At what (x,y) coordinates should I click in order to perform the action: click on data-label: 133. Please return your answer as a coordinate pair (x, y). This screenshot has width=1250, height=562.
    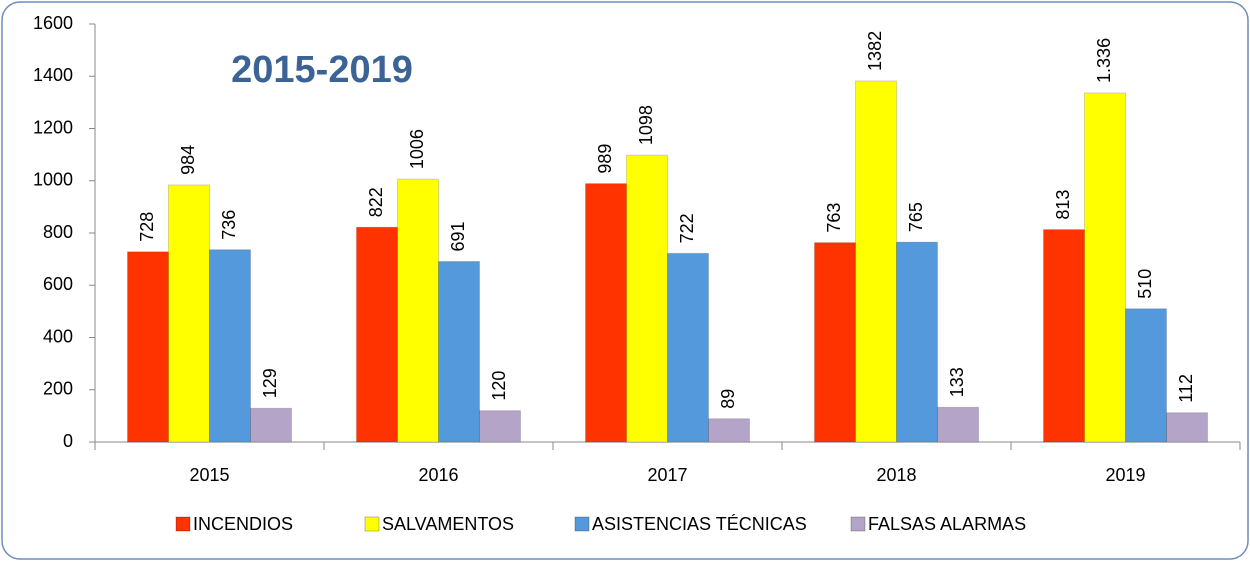
    Looking at the image, I should click on (957, 382).